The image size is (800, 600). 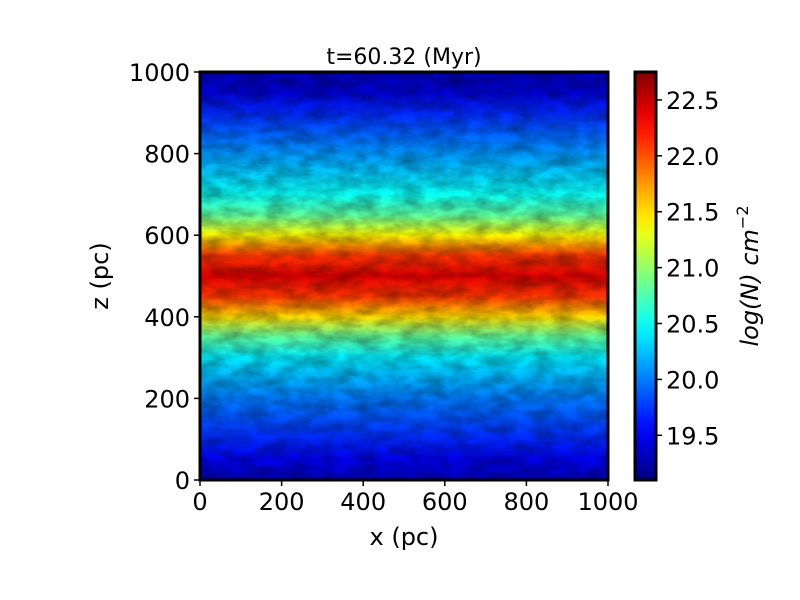 I want to click on colorbar-label-main: log(N) cm, so click(x=750, y=287).